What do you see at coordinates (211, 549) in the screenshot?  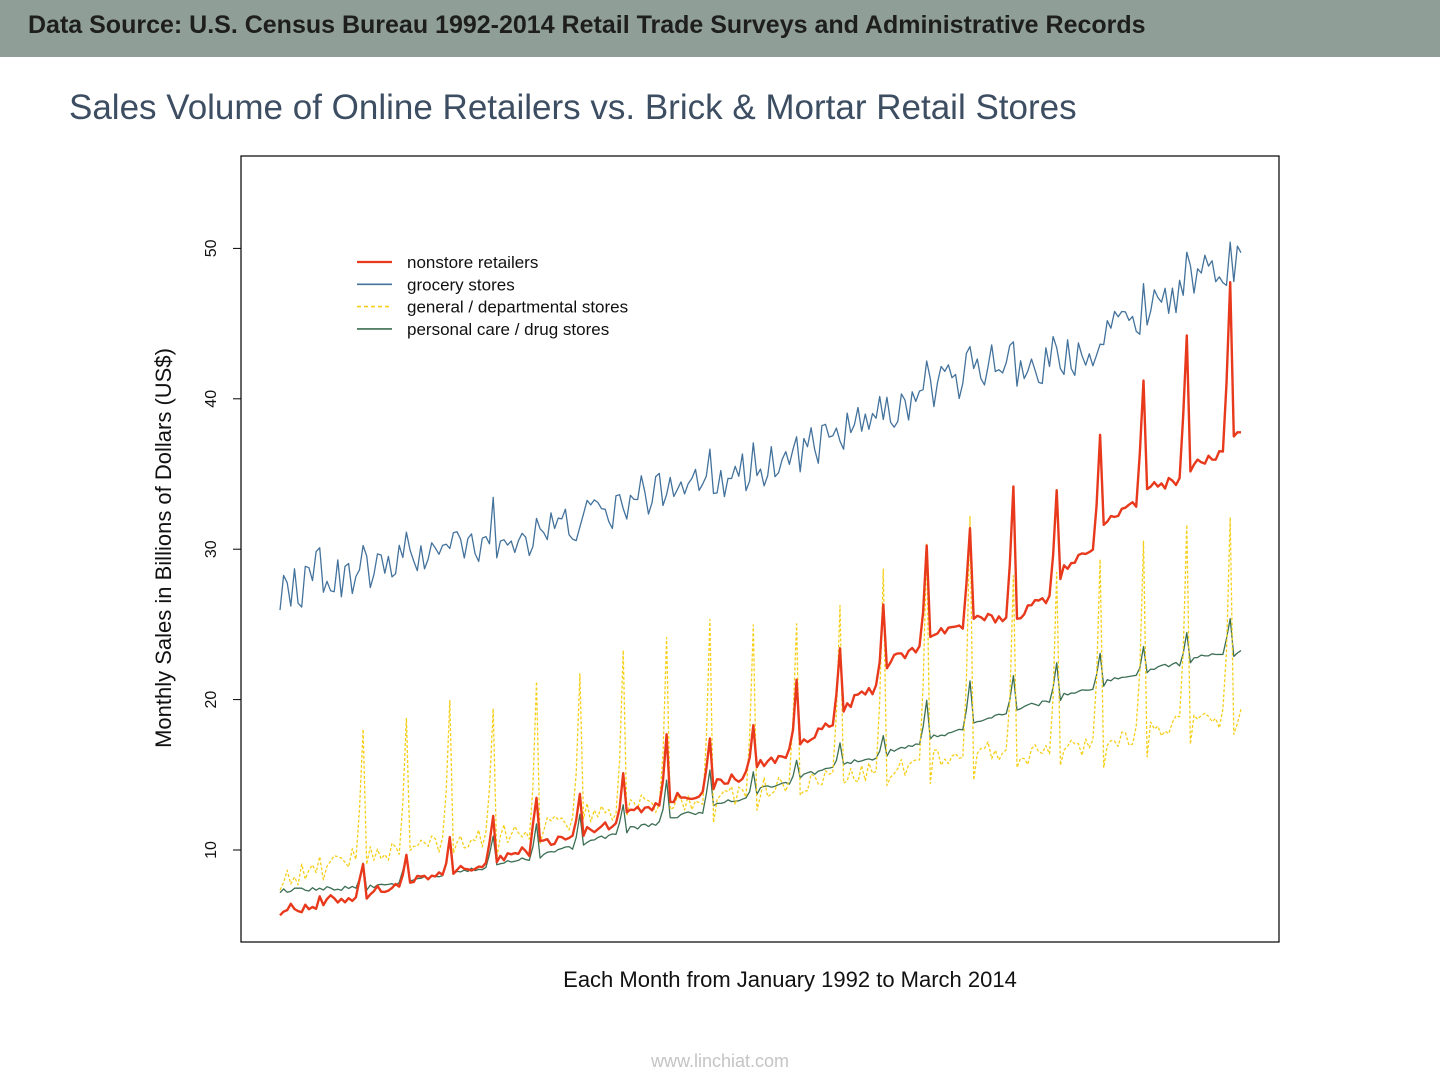 I see `y-tick-label: 30` at bounding box center [211, 549].